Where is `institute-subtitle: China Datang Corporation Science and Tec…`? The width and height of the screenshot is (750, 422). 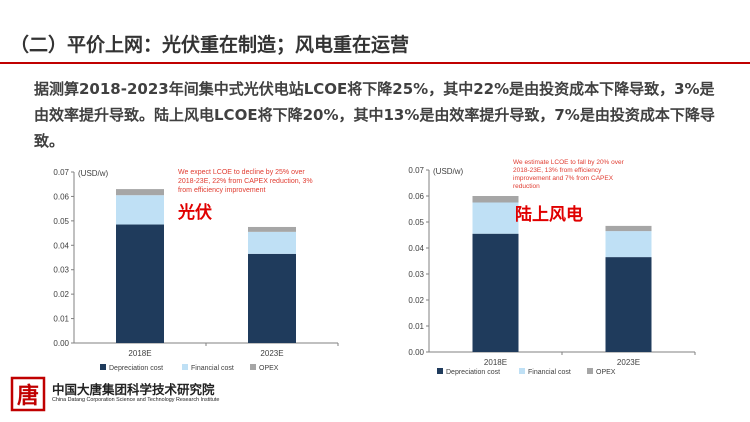
institute-subtitle: China Datang Corporation Science and Tec… is located at coordinates (136, 400).